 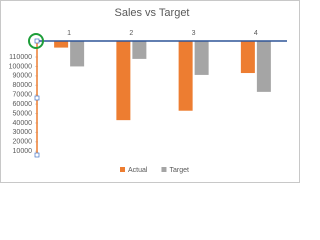 What do you see at coordinates (23, 123) in the screenshot?
I see `y-tick-label: 40000` at bounding box center [23, 123].